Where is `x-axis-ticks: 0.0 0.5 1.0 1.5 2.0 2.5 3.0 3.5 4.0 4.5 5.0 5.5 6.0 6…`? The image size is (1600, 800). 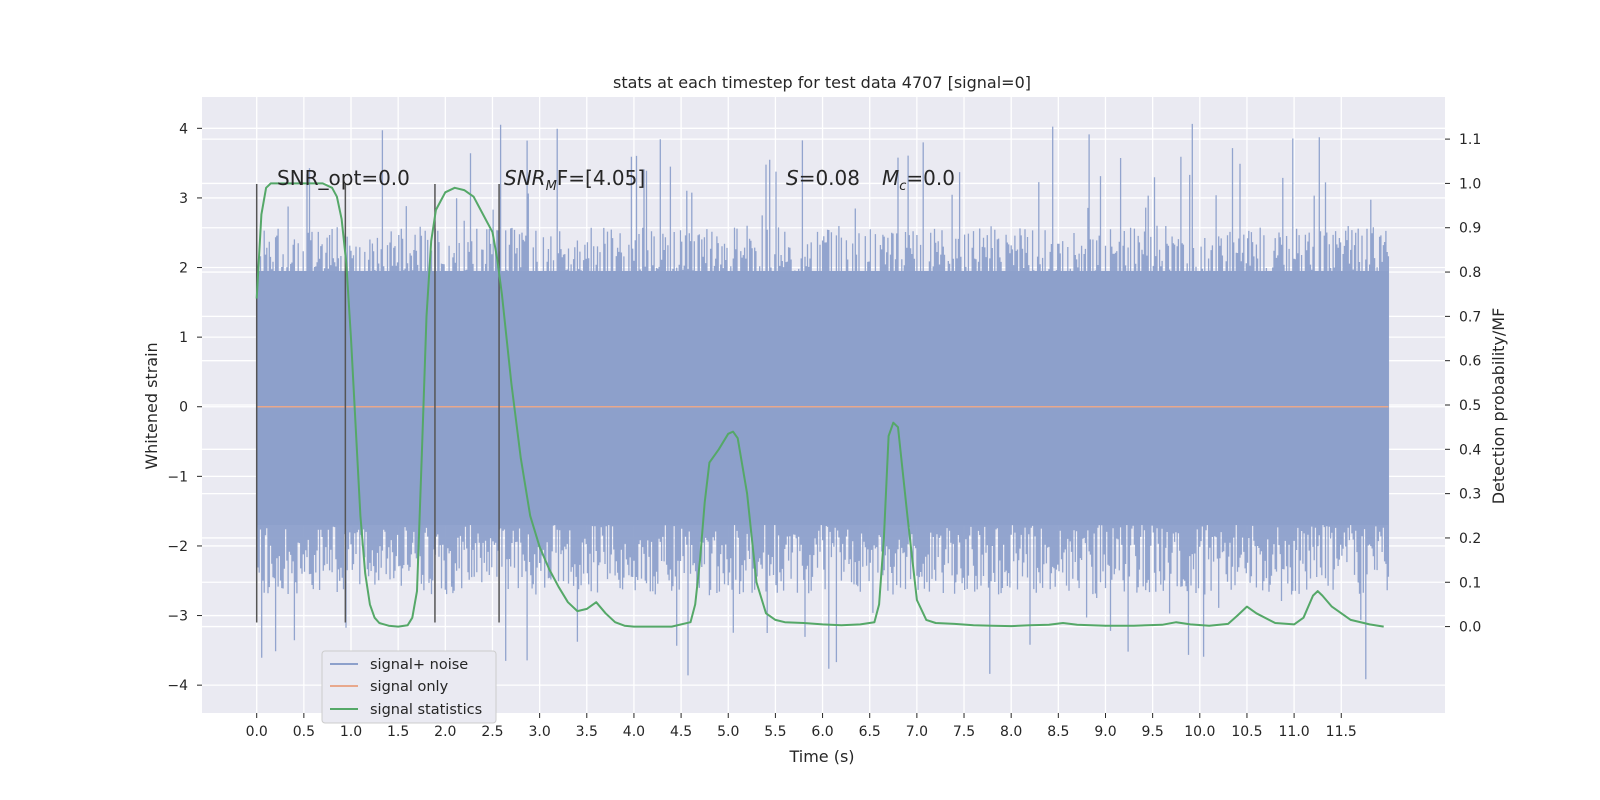
x-axis-ticks: 0.0 0.5 1.0 1.5 2.0 2.5 3.0 3.5 4.0 4.5 5.0 5.5 6.0 6… is located at coordinates (801, 726).